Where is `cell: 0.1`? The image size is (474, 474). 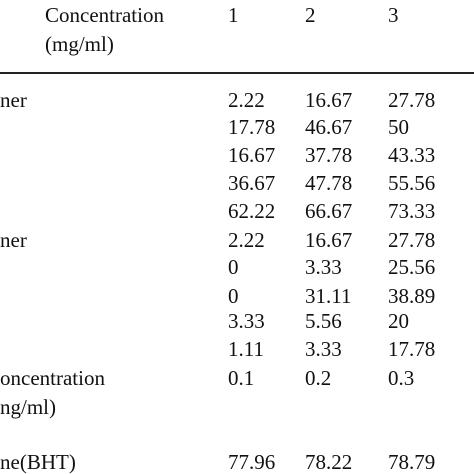
cell: 0.1 is located at coordinates (241, 378).